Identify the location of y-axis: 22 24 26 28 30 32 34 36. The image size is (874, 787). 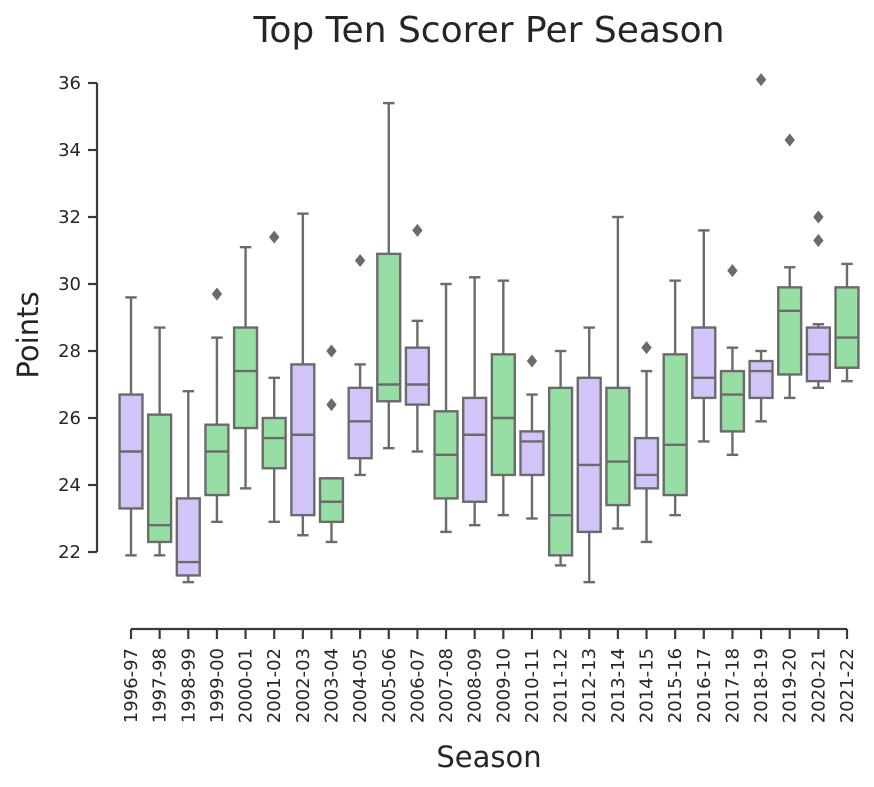
(78, 318).